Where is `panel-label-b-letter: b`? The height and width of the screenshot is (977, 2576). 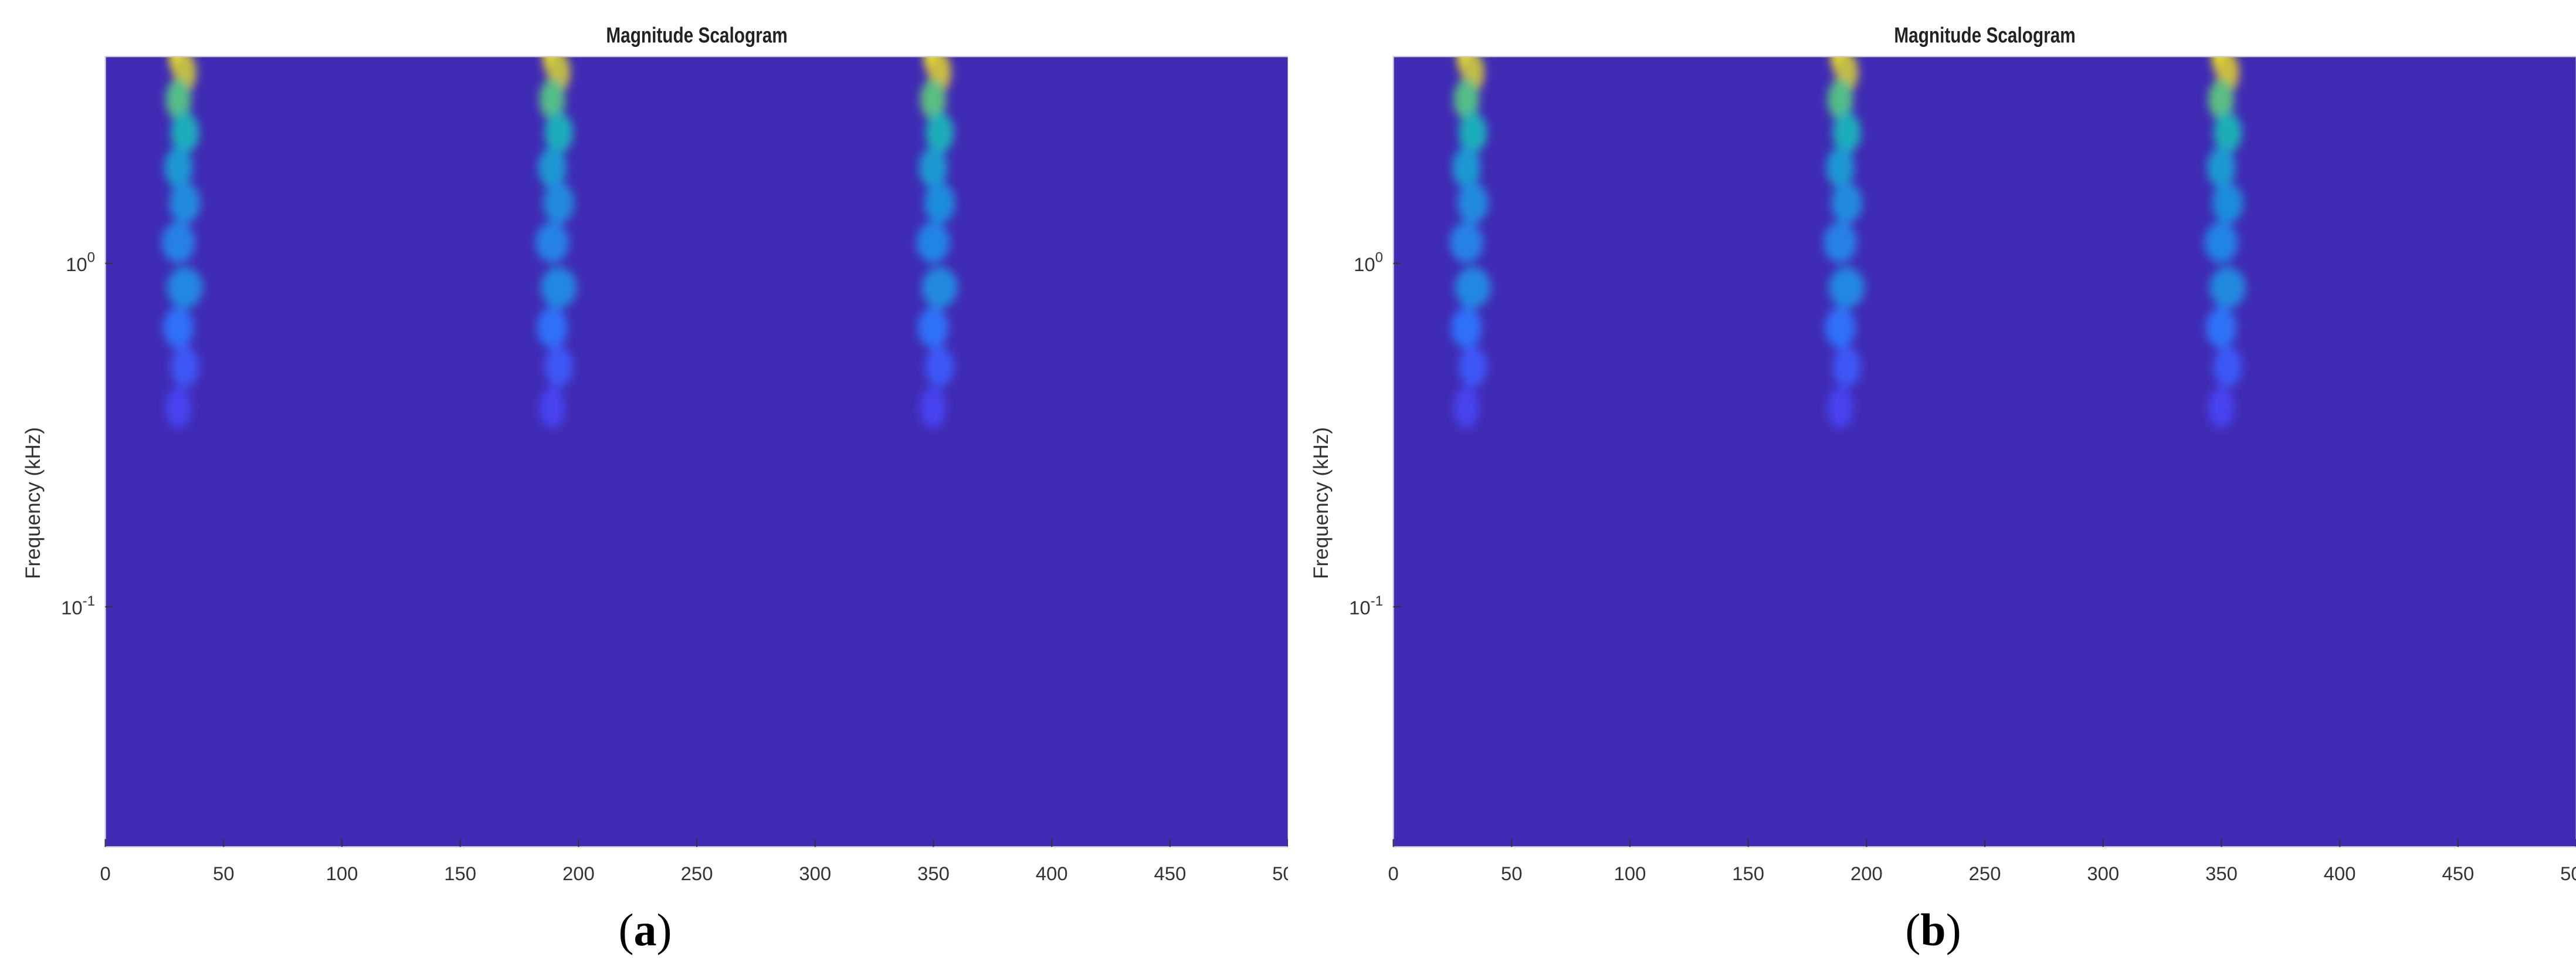 panel-label-b-letter: b is located at coordinates (1933, 929).